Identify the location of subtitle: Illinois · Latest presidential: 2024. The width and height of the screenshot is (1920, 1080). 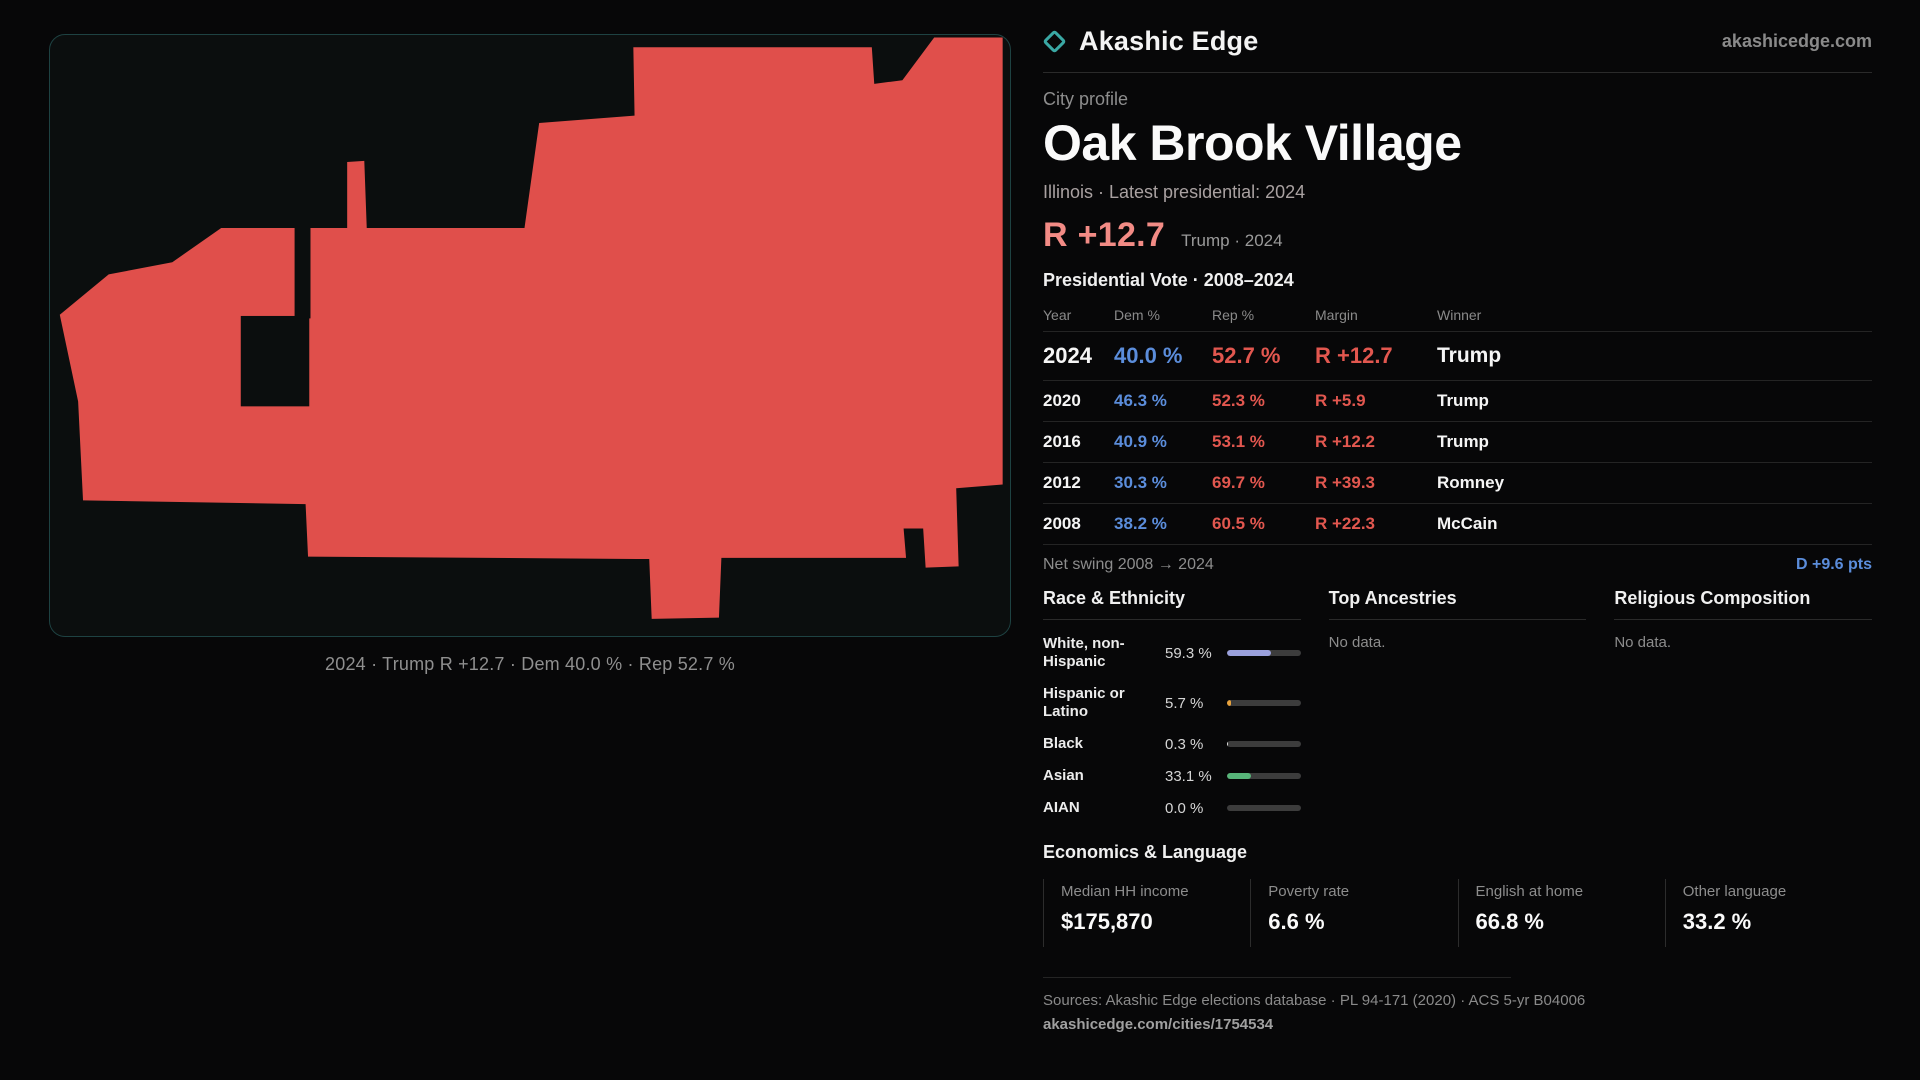
(1174, 192).